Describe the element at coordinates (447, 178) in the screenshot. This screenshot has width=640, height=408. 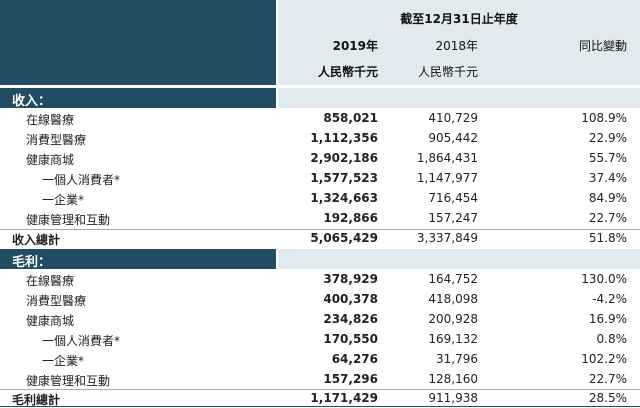
I see `value-2018: 1,147,977` at that location.